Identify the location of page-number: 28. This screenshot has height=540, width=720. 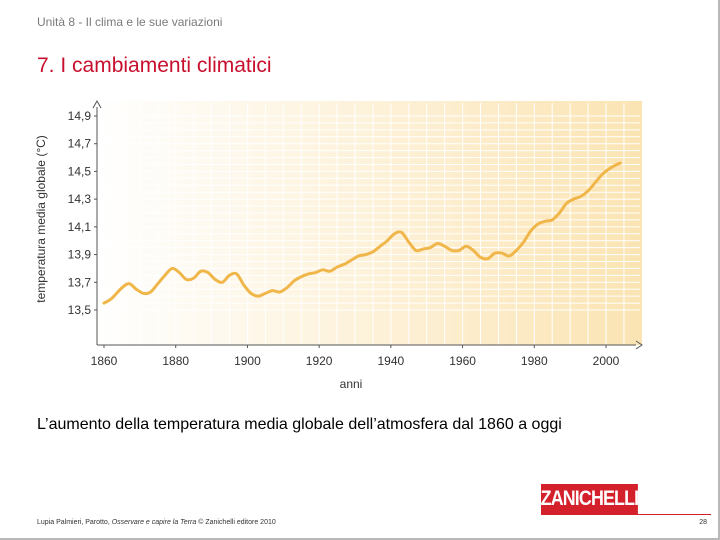
(703, 522).